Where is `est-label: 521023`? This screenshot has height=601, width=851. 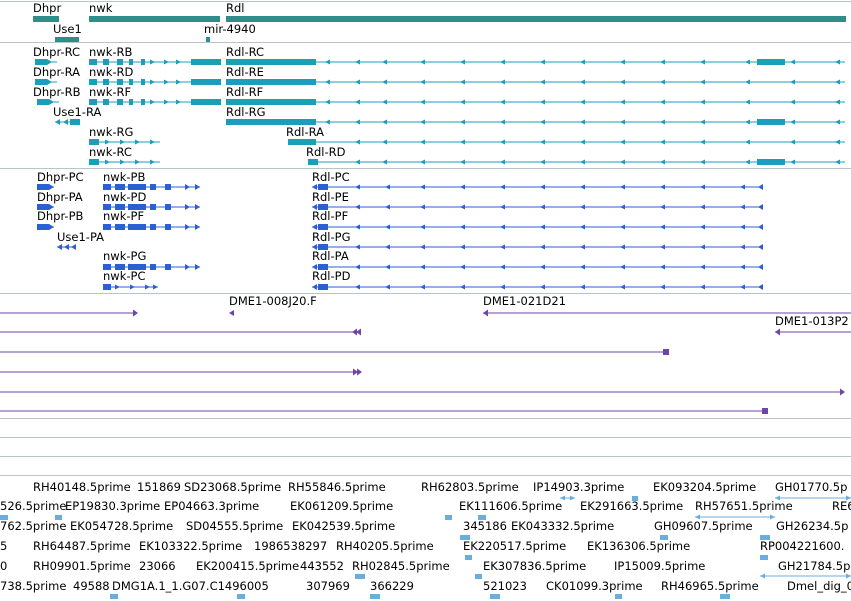
est-label: 521023 is located at coordinates (505, 586).